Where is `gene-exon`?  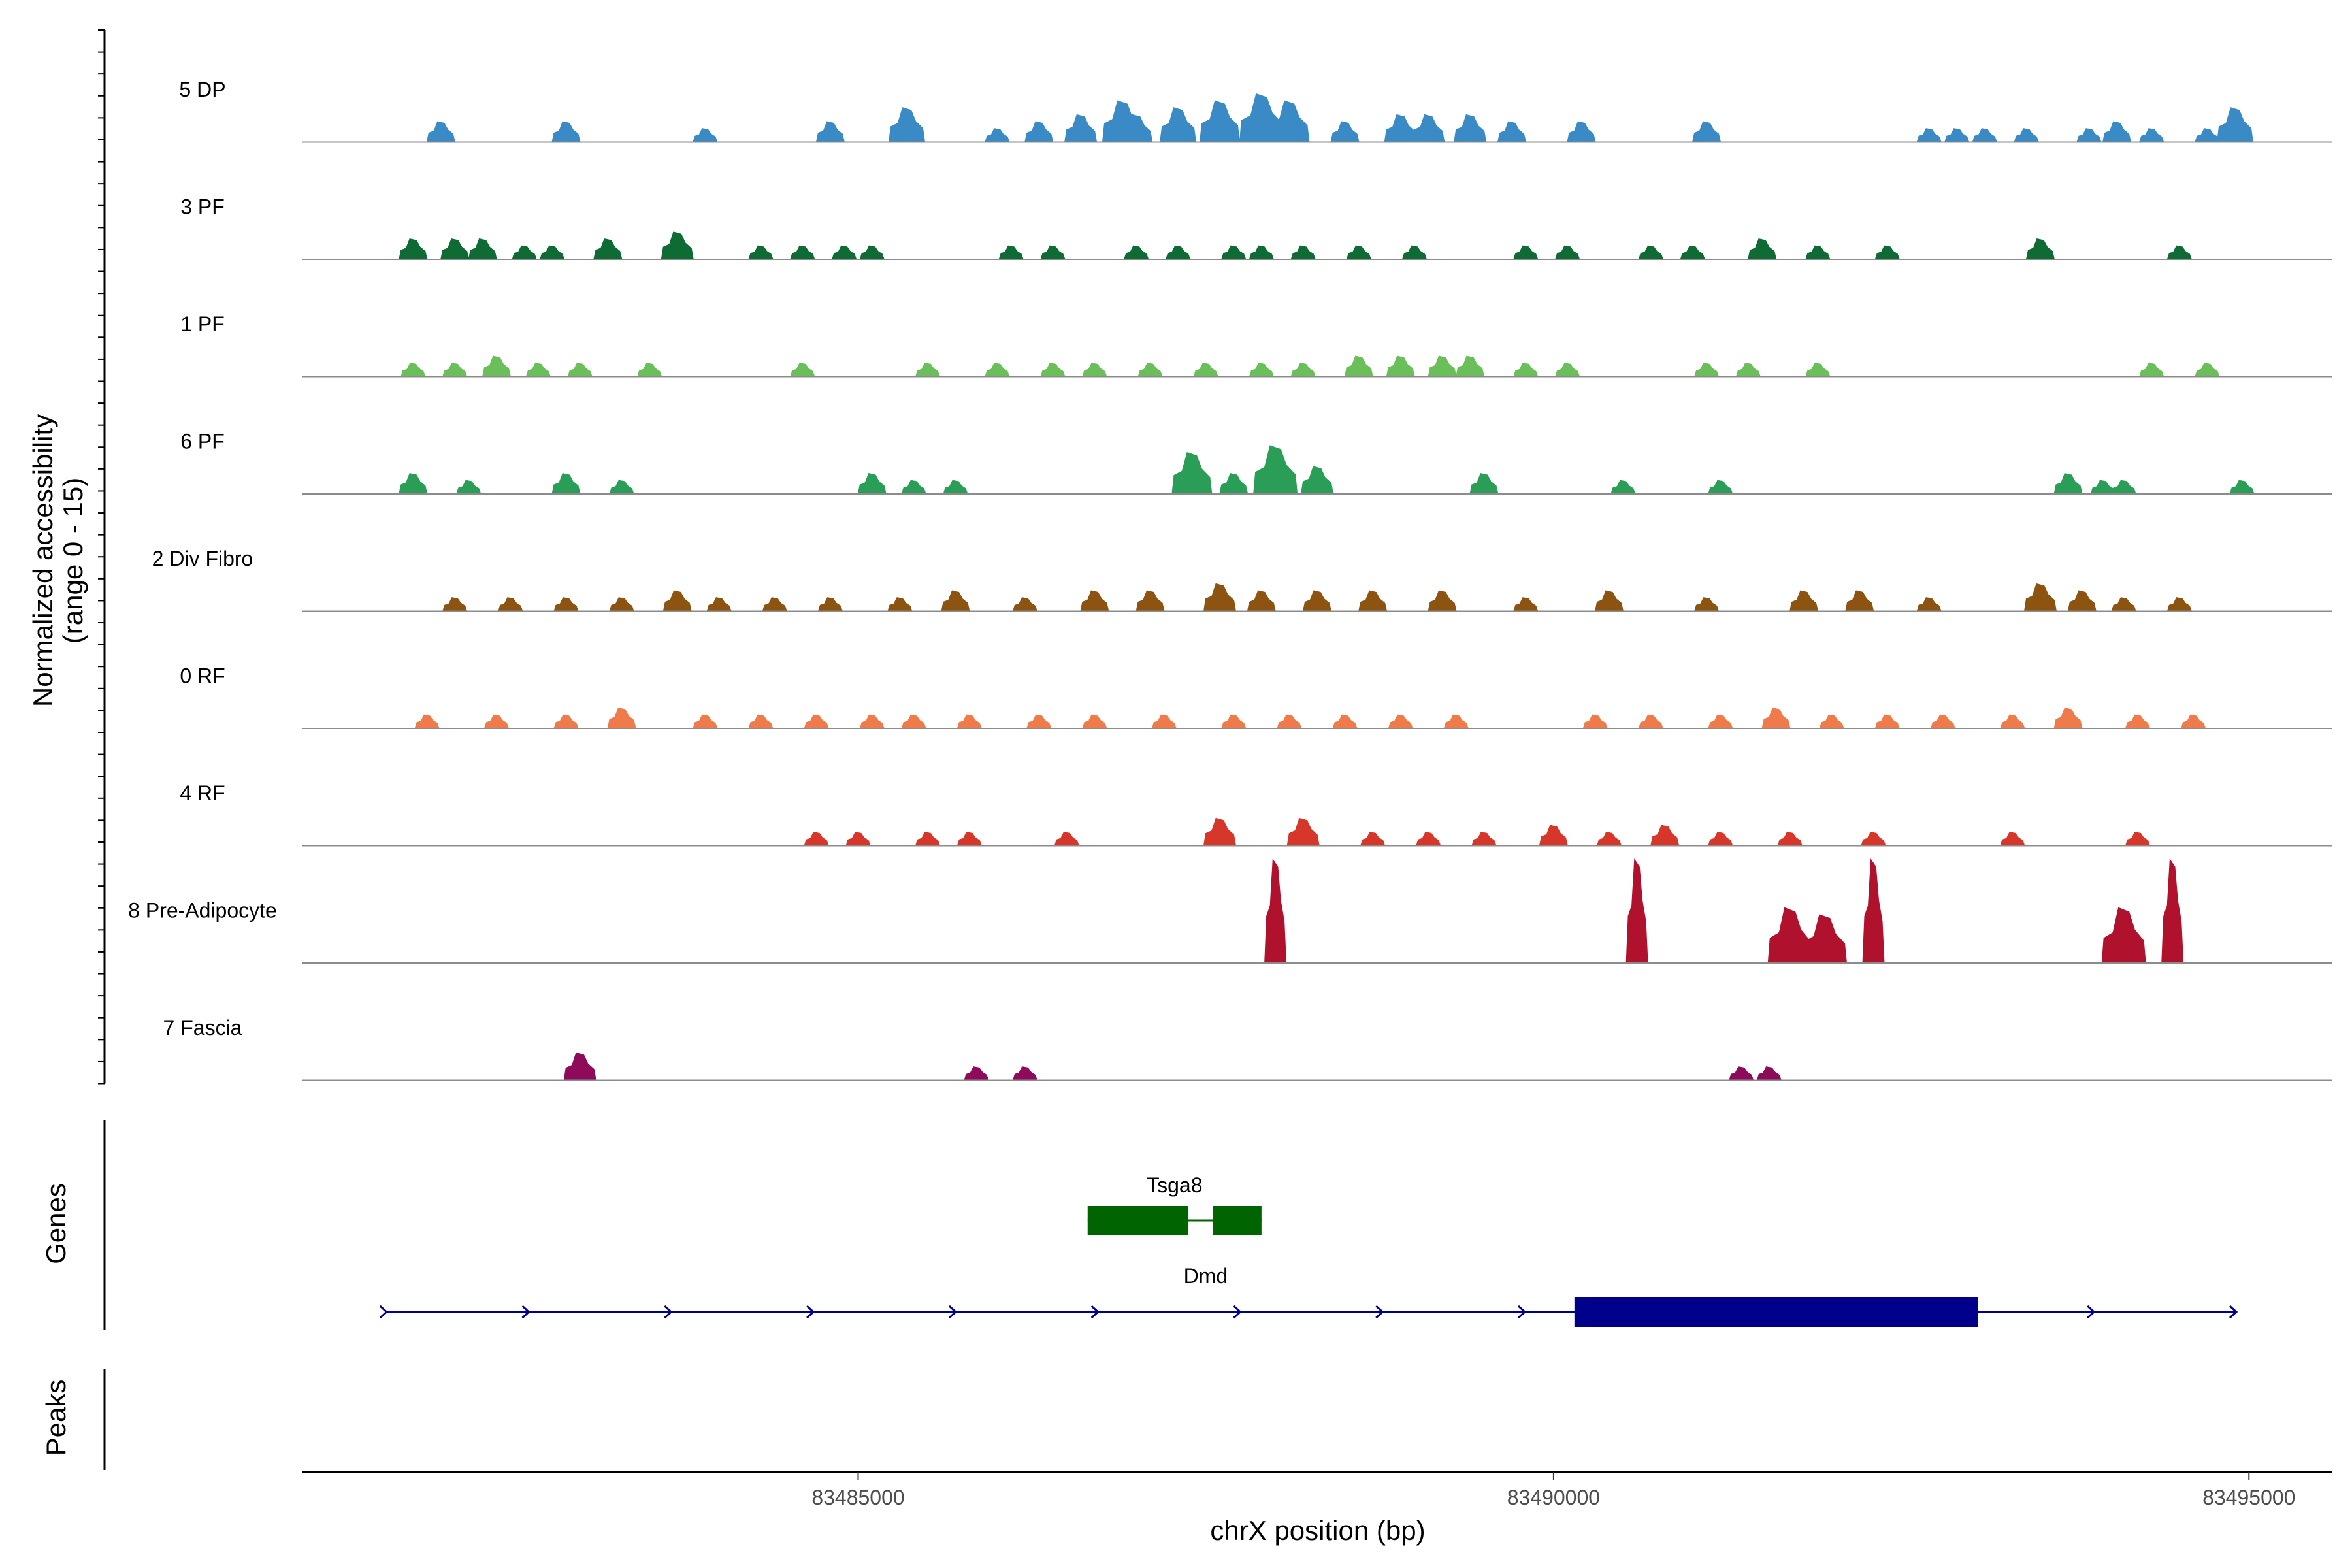
gene-exon is located at coordinates (1137, 1220).